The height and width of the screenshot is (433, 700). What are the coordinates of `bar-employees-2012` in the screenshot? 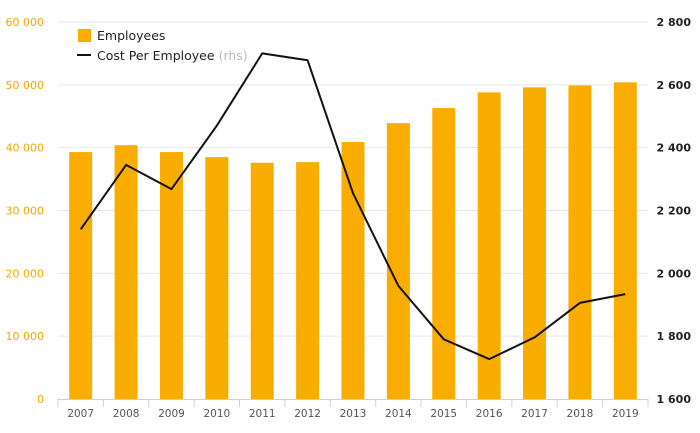 It's located at (308, 280).